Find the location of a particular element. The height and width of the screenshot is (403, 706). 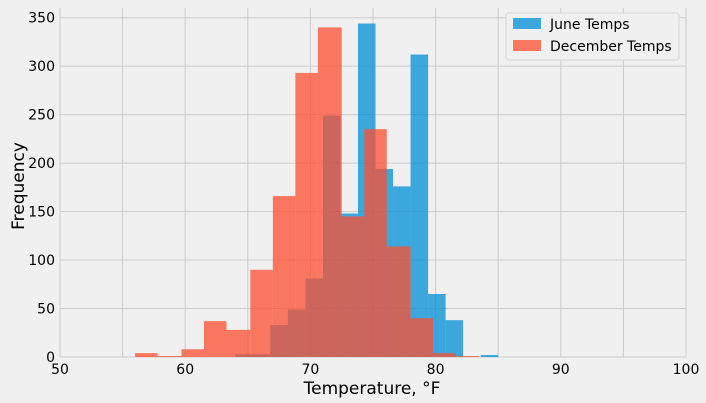

x-tick-label: 50 is located at coordinates (60, 370).